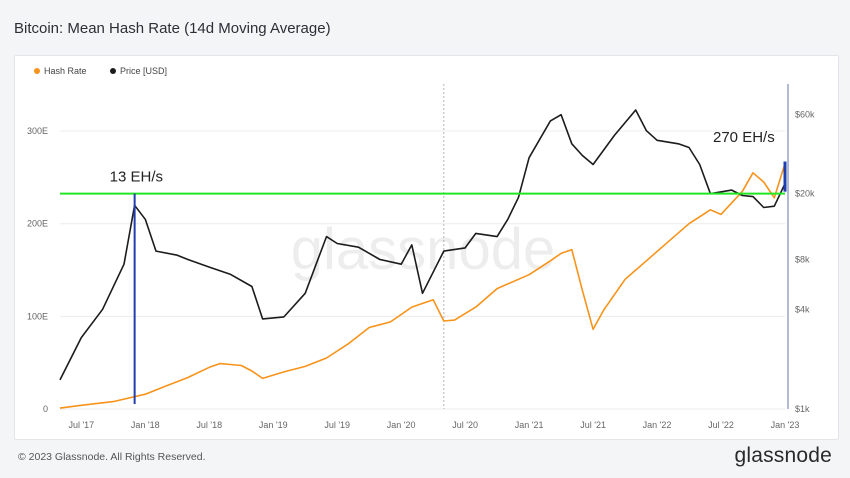  Describe the element at coordinates (401, 425) in the screenshot. I see `x-tick-label: Jan '20` at that location.